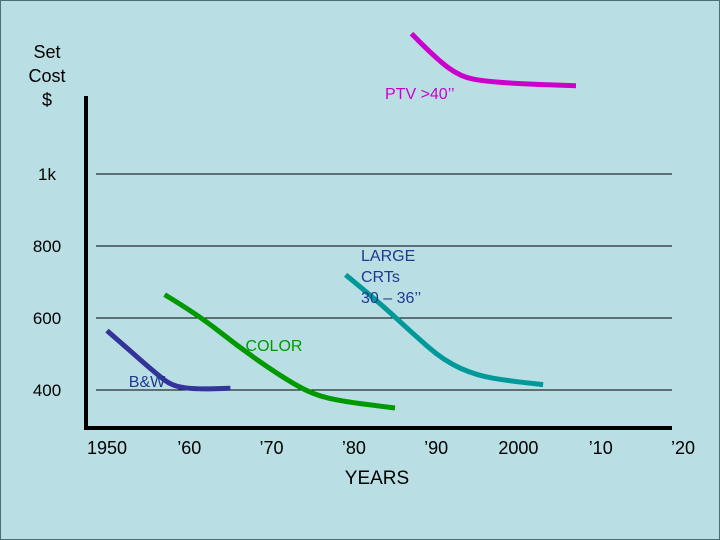  I want to click on series-label: 30 – 36’’, so click(391, 298).